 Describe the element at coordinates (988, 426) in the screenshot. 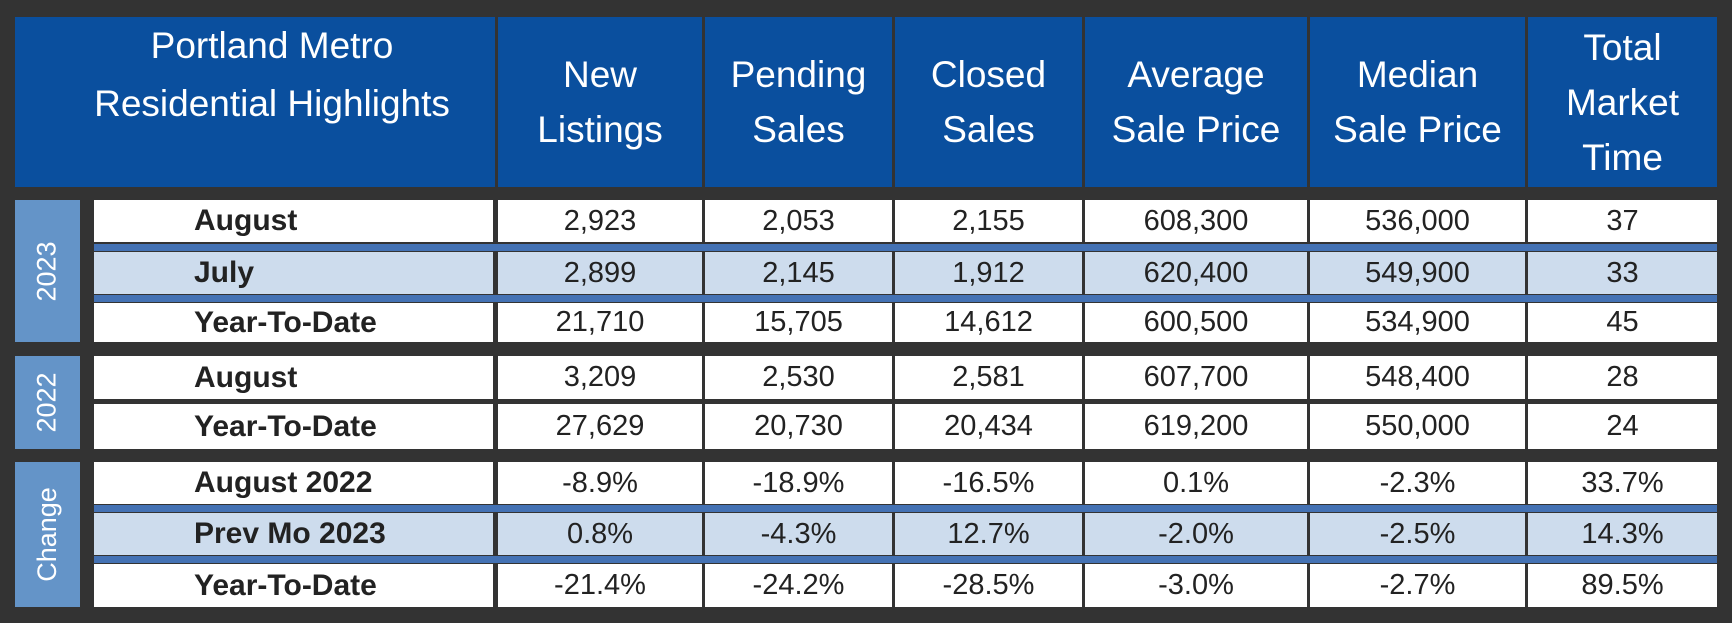

I see `table-cell: 20,434` at that location.